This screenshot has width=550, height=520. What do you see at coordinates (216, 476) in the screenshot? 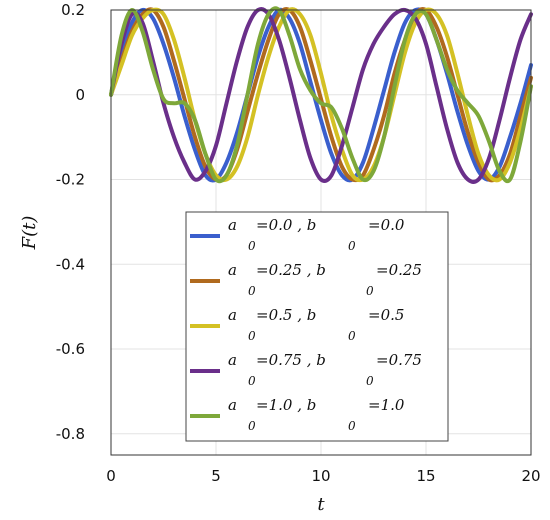
I see `x-tick-label: 5` at bounding box center [216, 476].